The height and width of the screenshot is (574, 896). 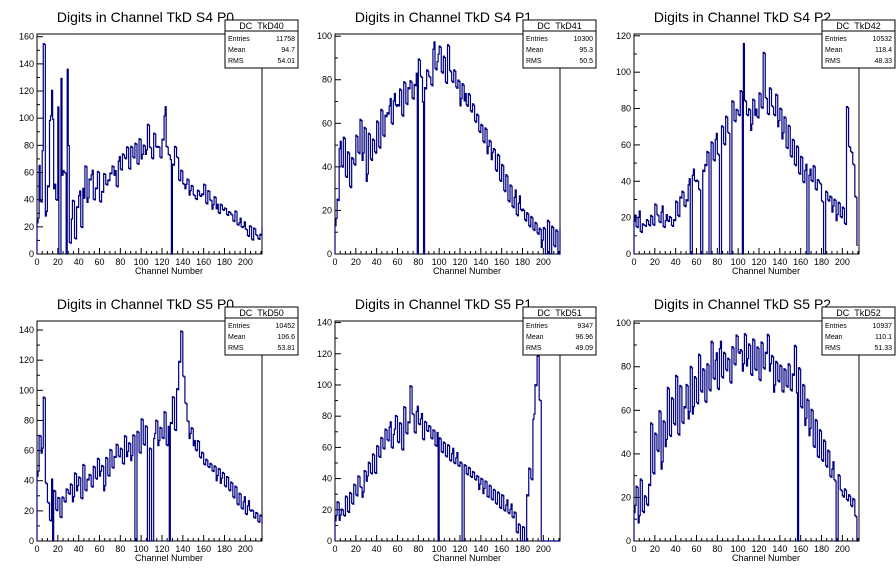 What do you see at coordinates (161, 549) in the screenshot?
I see `x-tick-label: 120` at bounding box center [161, 549].